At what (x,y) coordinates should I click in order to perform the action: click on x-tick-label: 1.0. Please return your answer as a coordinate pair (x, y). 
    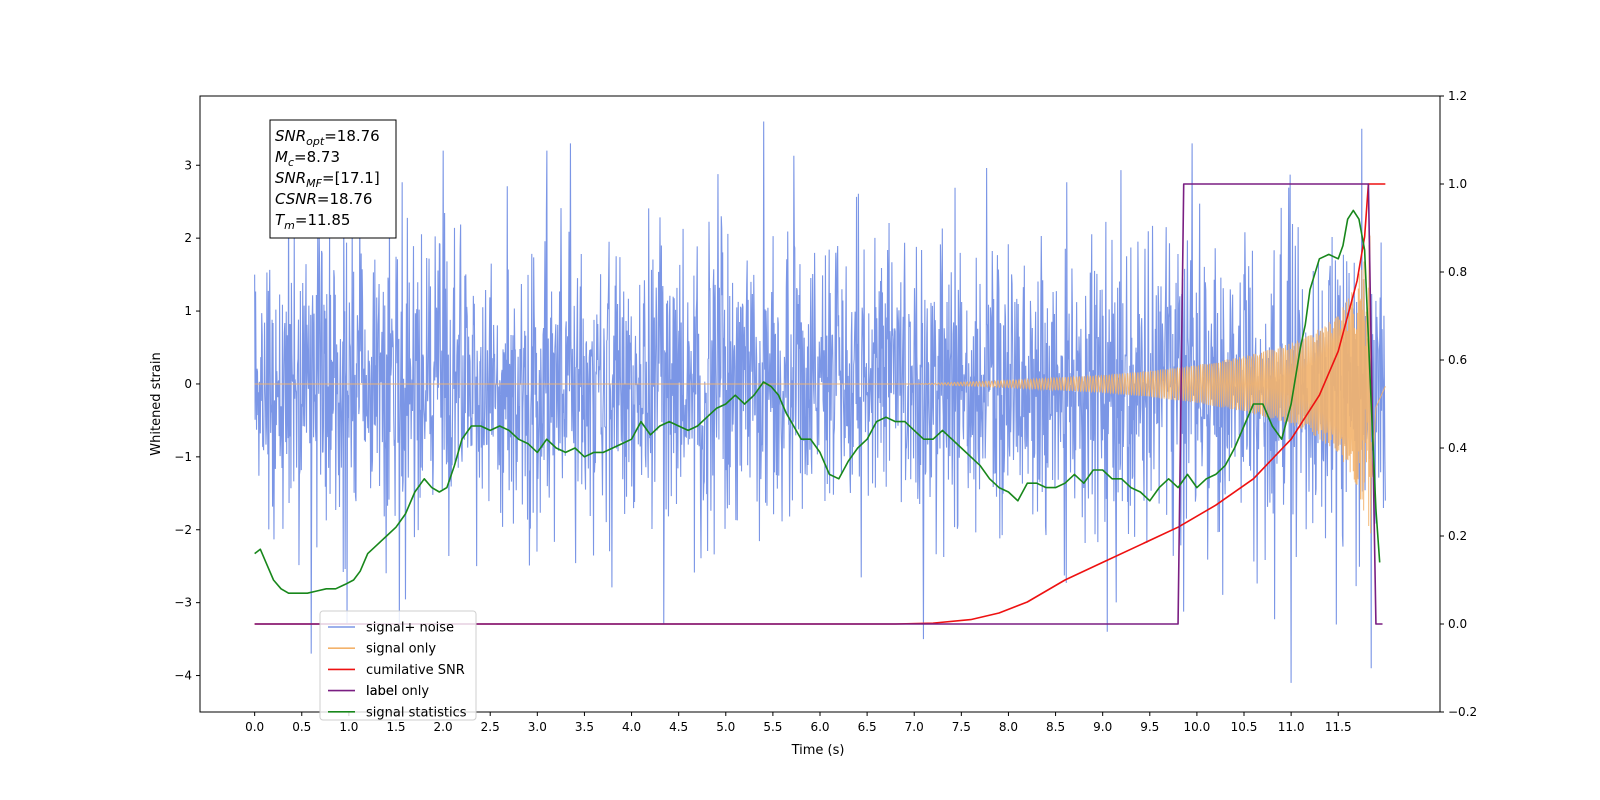
    Looking at the image, I should click on (348, 727).